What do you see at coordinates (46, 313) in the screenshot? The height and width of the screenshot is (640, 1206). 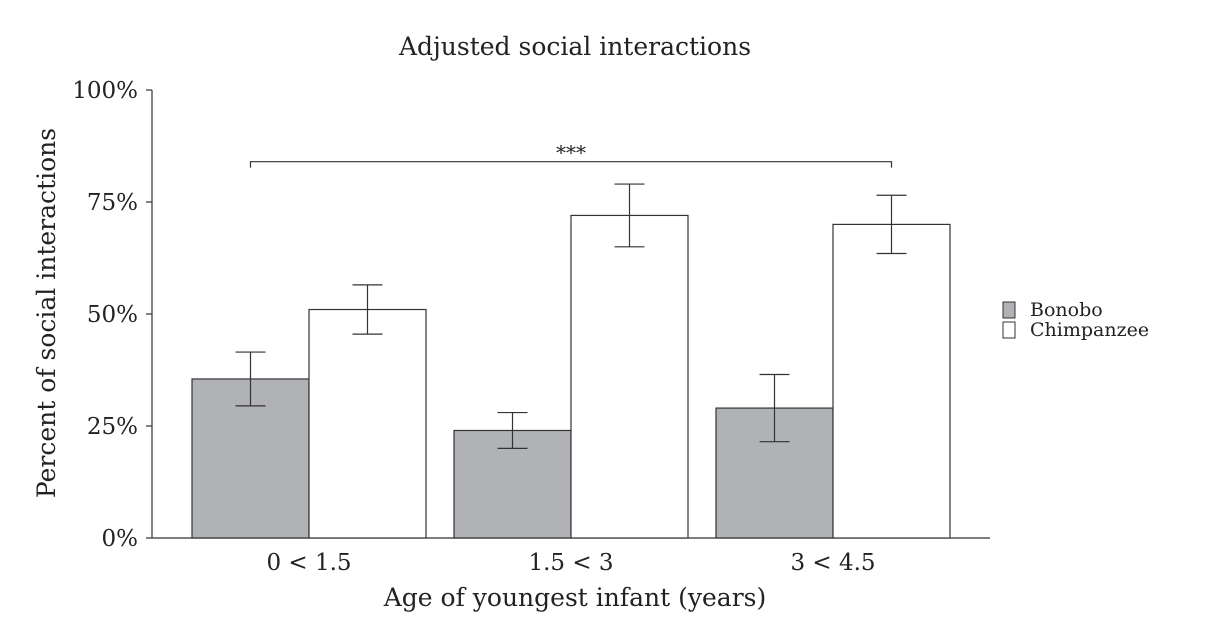 I see `y-axis-label: Percent of social interactions` at bounding box center [46, 313].